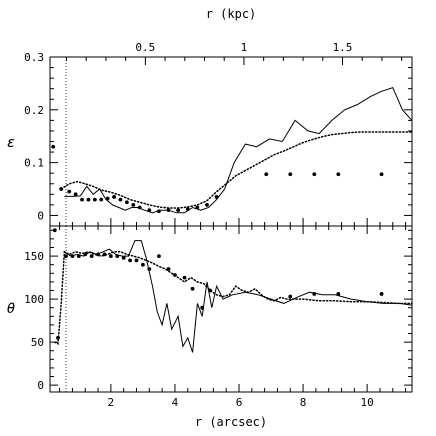  What do you see at coordinates (34, 163) in the screenshot?
I see `y-tick-label: 0.1` at bounding box center [34, 163].